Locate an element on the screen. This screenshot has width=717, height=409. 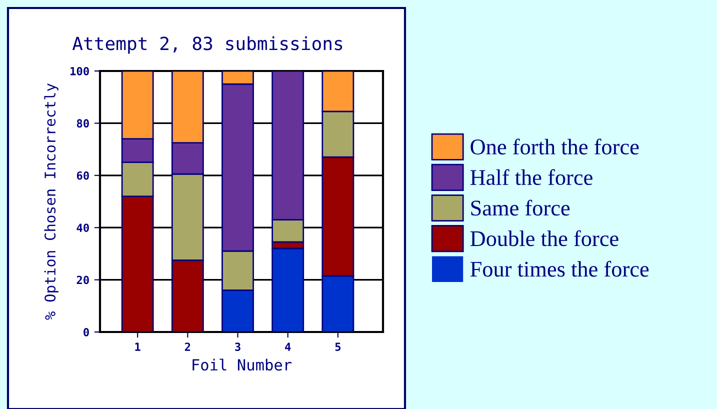
chart-title: Attempt 2, 83 submissions is located at coordinates (207, 45).